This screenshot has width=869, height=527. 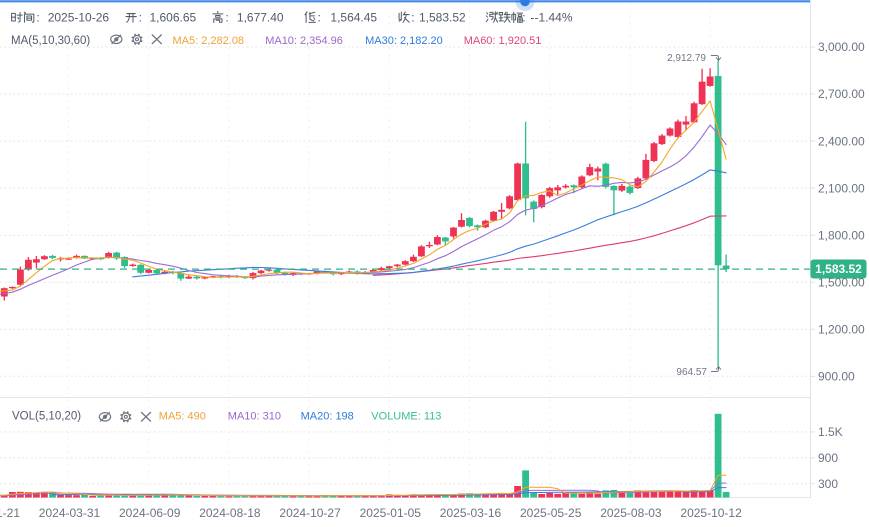 I want to click on svg-text: MA5: 2,282.08, so click(x=209, y=41).